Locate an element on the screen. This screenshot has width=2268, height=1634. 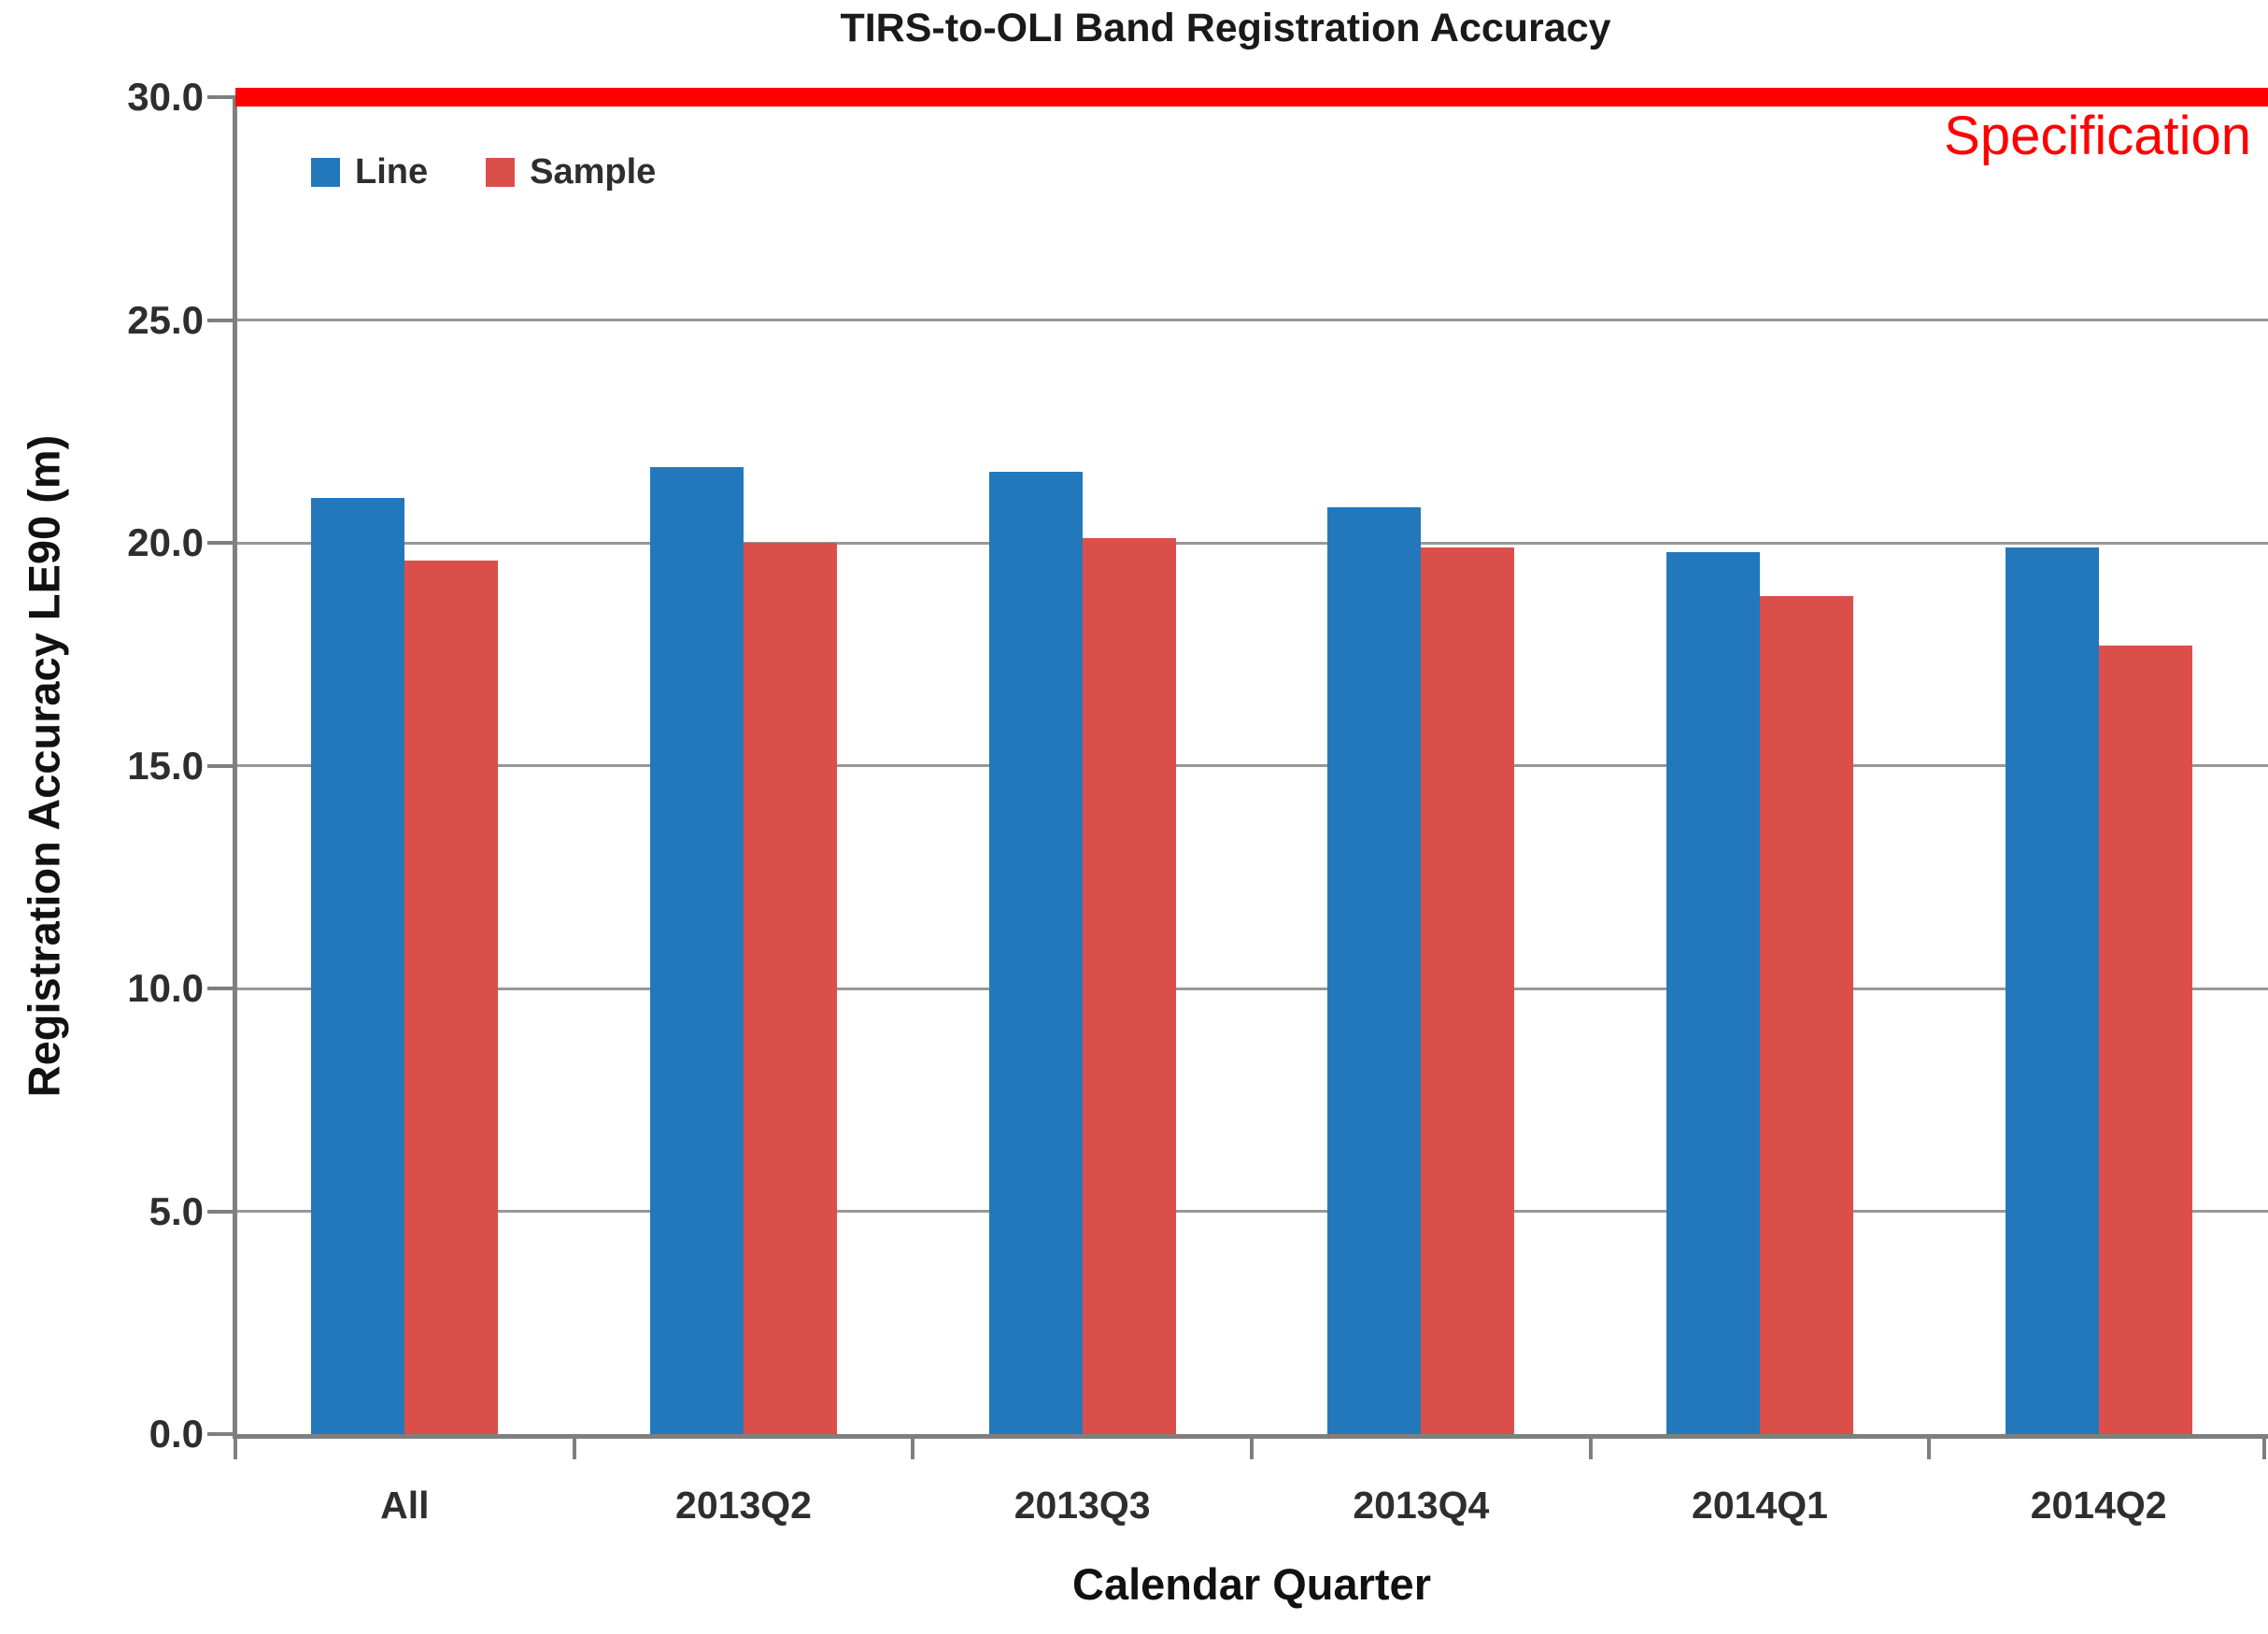
legend-swatch-line-icon is located at coordinates (325, 172).